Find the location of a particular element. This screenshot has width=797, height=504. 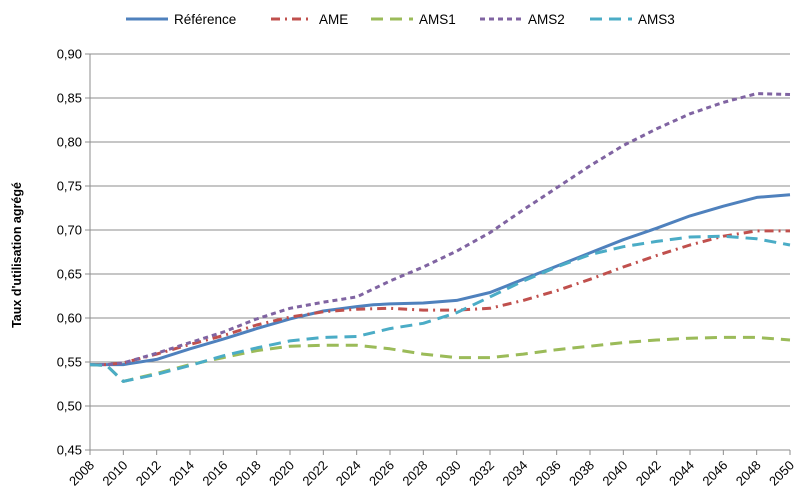

y-tick-label: 0,65 is located at coordinates (69, 274).